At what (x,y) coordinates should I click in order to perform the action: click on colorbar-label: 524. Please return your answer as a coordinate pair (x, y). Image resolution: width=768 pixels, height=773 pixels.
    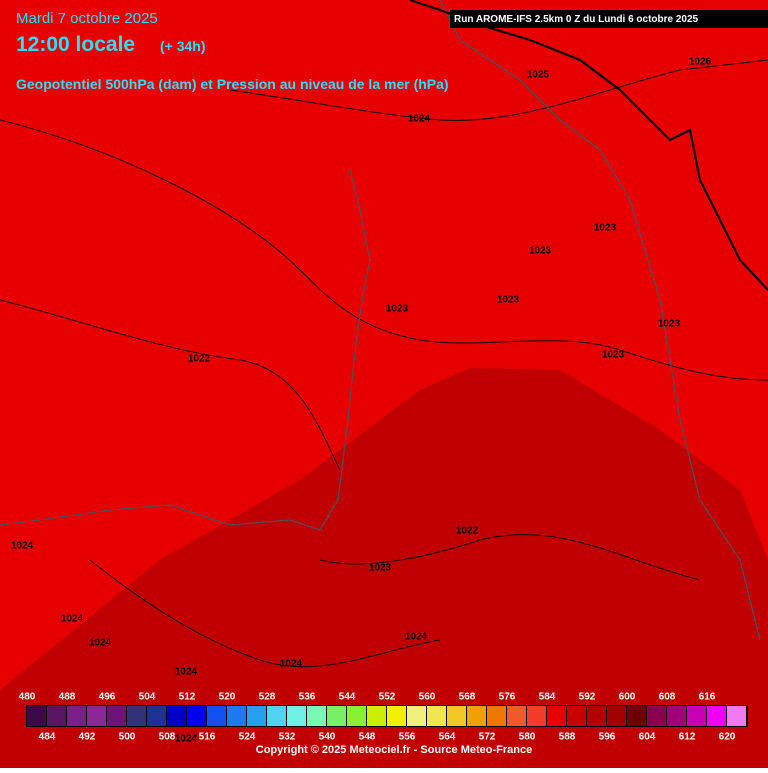
    Looking at the image, I should click on (247, 737).